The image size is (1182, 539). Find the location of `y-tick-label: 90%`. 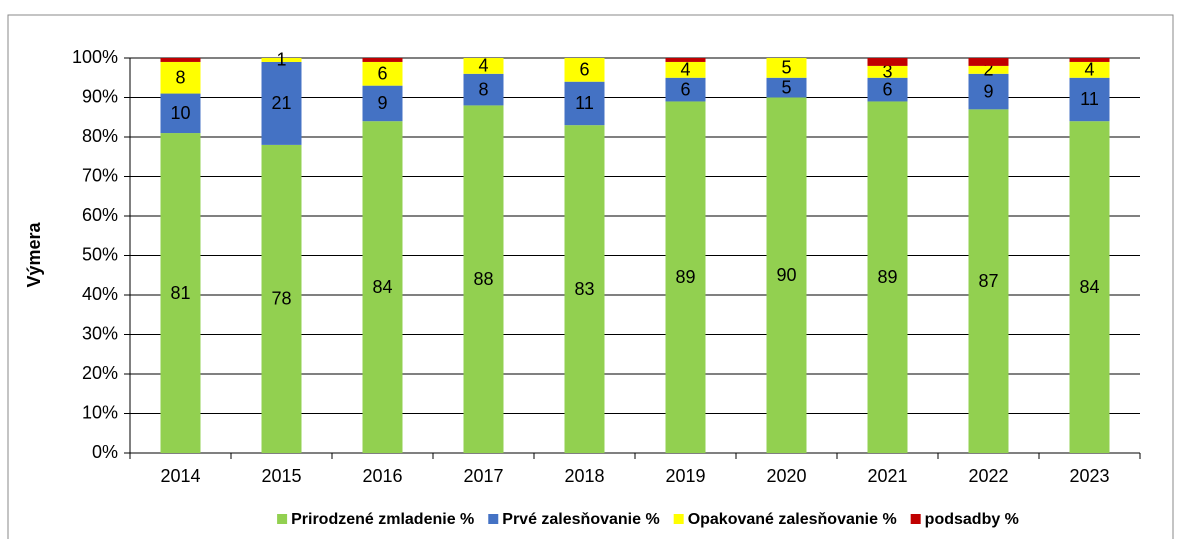

y-tick-label: 90% is located at coordinates (100, 96).